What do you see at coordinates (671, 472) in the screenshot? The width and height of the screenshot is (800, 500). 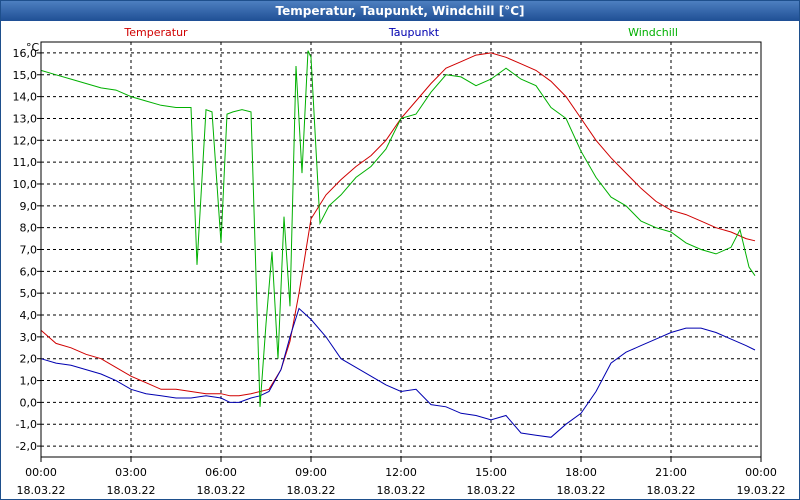 I see `x-tick-time: 21:00` at bounding box center [671, 472].